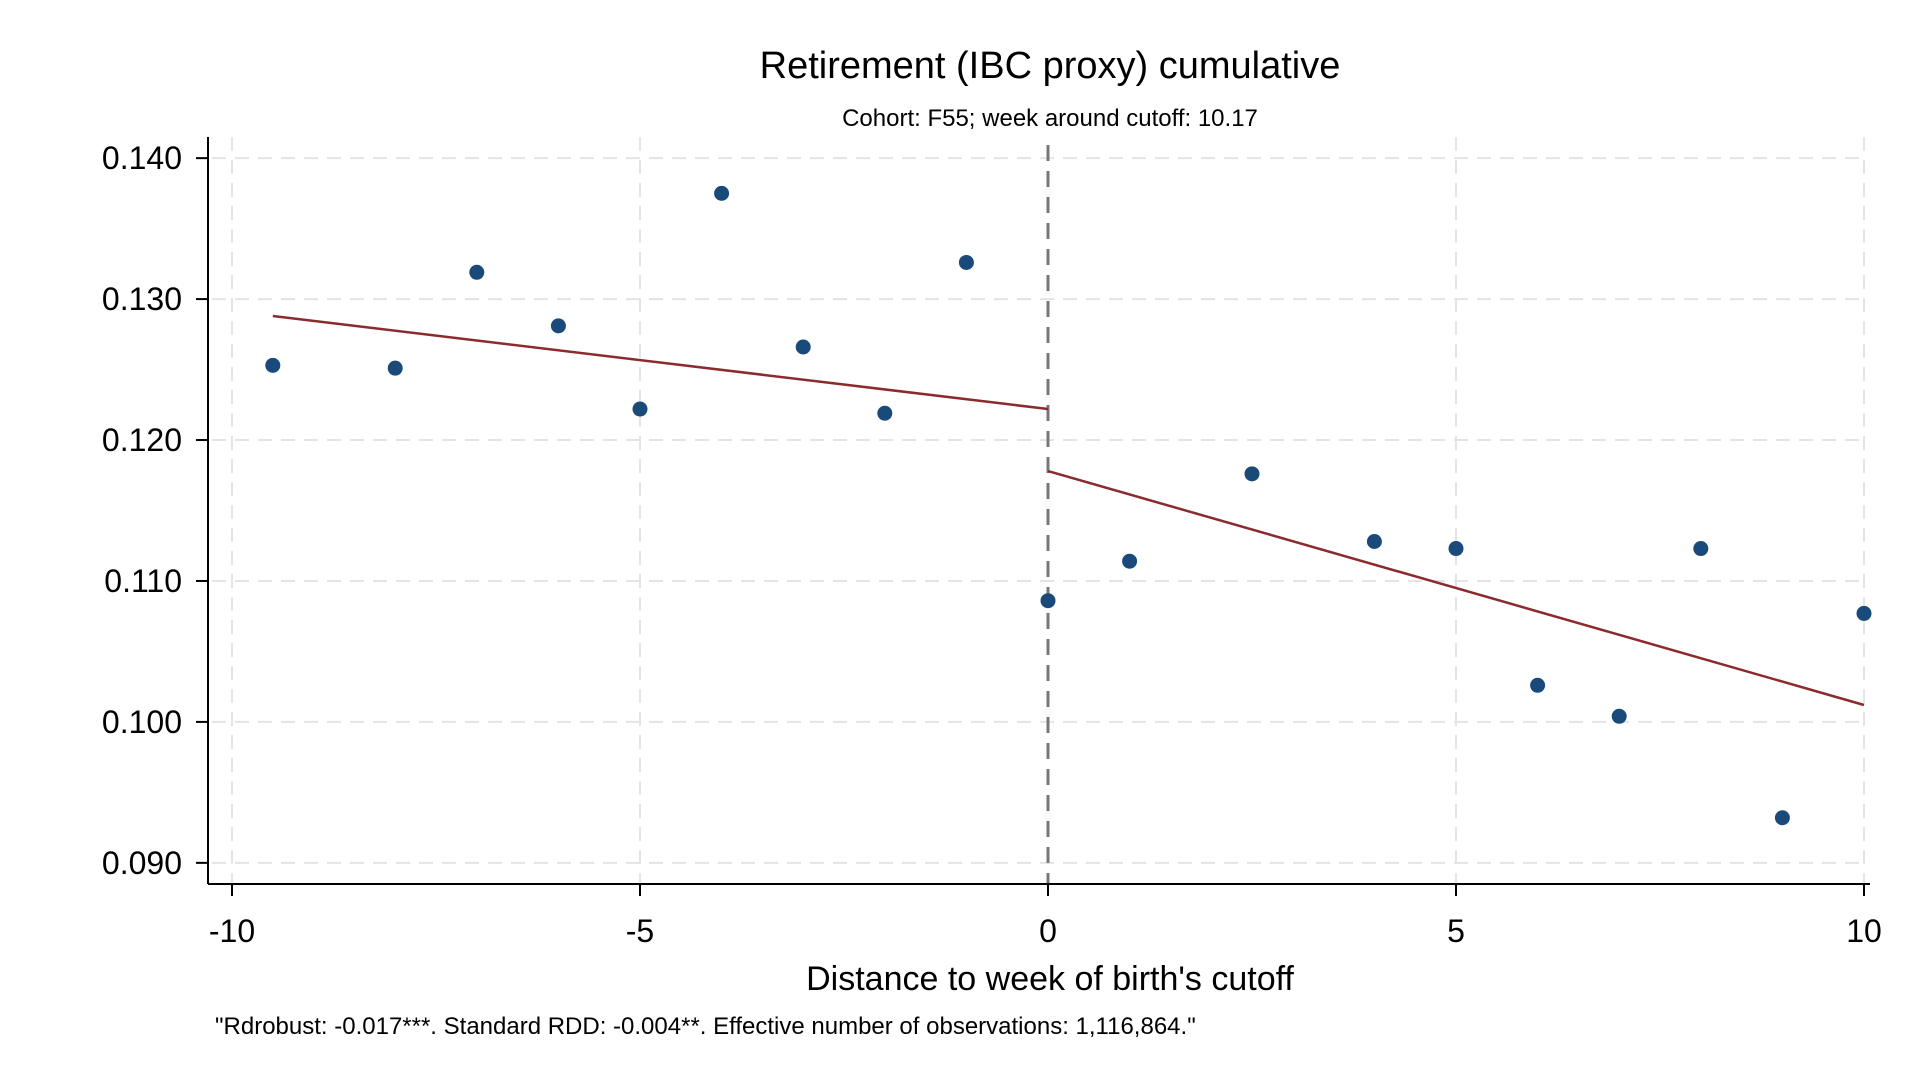 This screenshot has width=1920, height=1085. What do you see at coordinates (142, 722) in the screenshot?
I see `y-tick-label: 0.100` at bounding box center [142, 722].